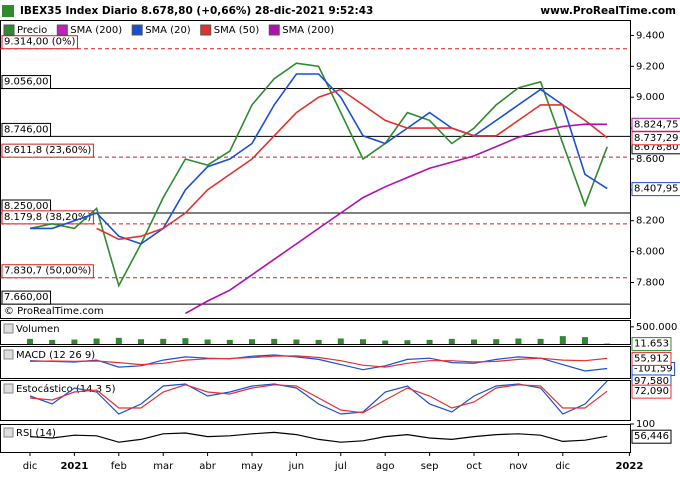 This screenshot has height=480, width=680. What do you see at coordinates (650, 97) in the screenshot?
I see `y-tick-label: 9.000` at bounding box center [650, 97].